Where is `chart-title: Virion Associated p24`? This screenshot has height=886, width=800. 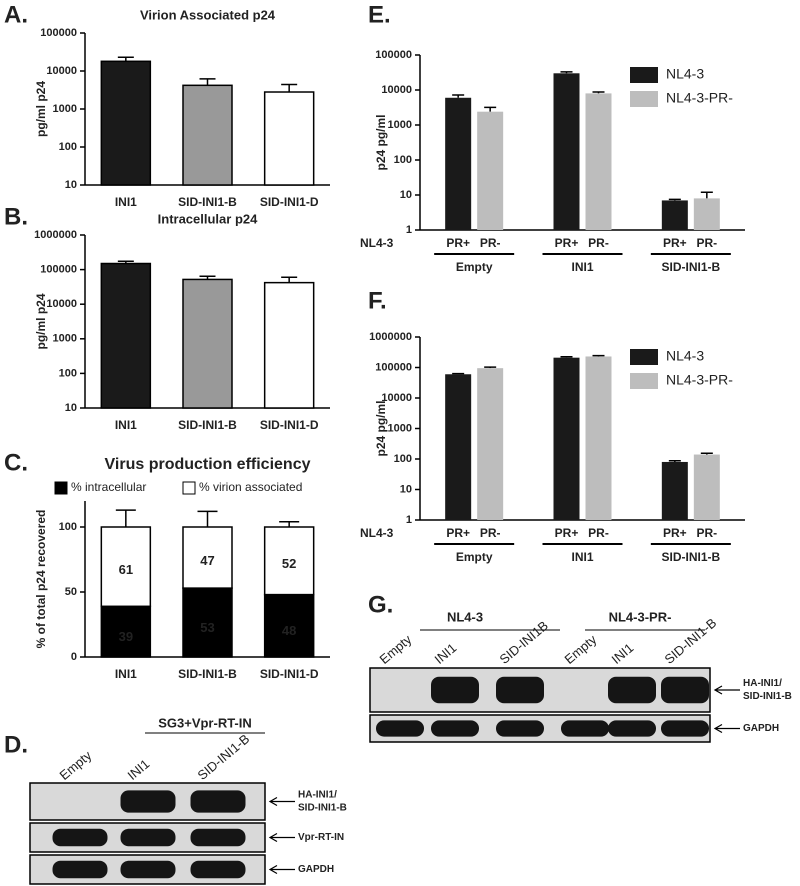
chart-title: Virion Associated p24 is located at coordinates (208, 14).